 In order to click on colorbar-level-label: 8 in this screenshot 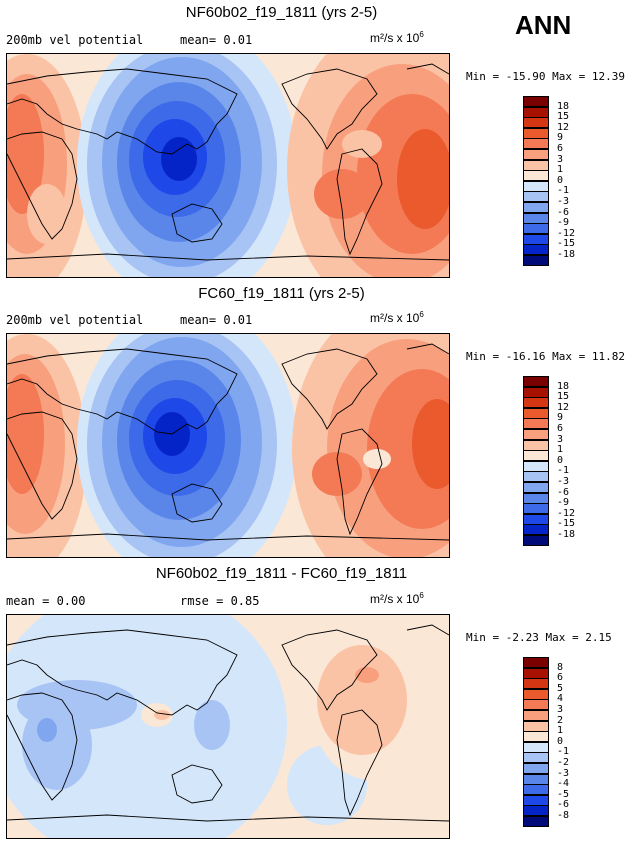, I will do `click(560, 667)`.